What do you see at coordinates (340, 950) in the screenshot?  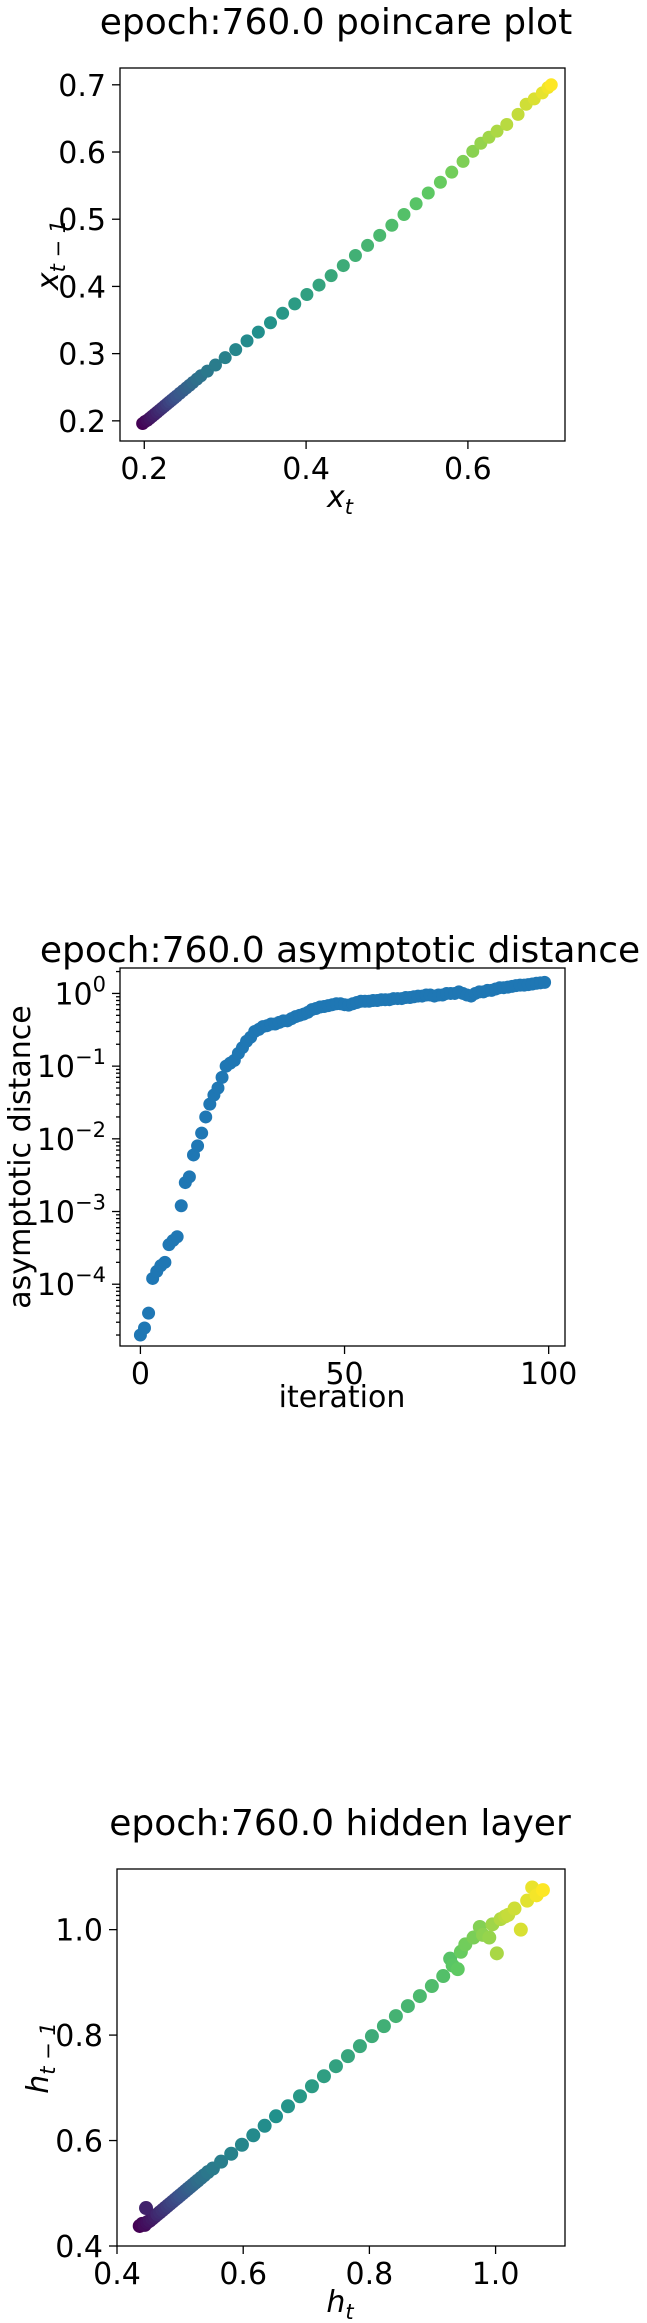 I see `chart-title: epoch:760.0 asymptotic distance` at bounding box center [340, 950].